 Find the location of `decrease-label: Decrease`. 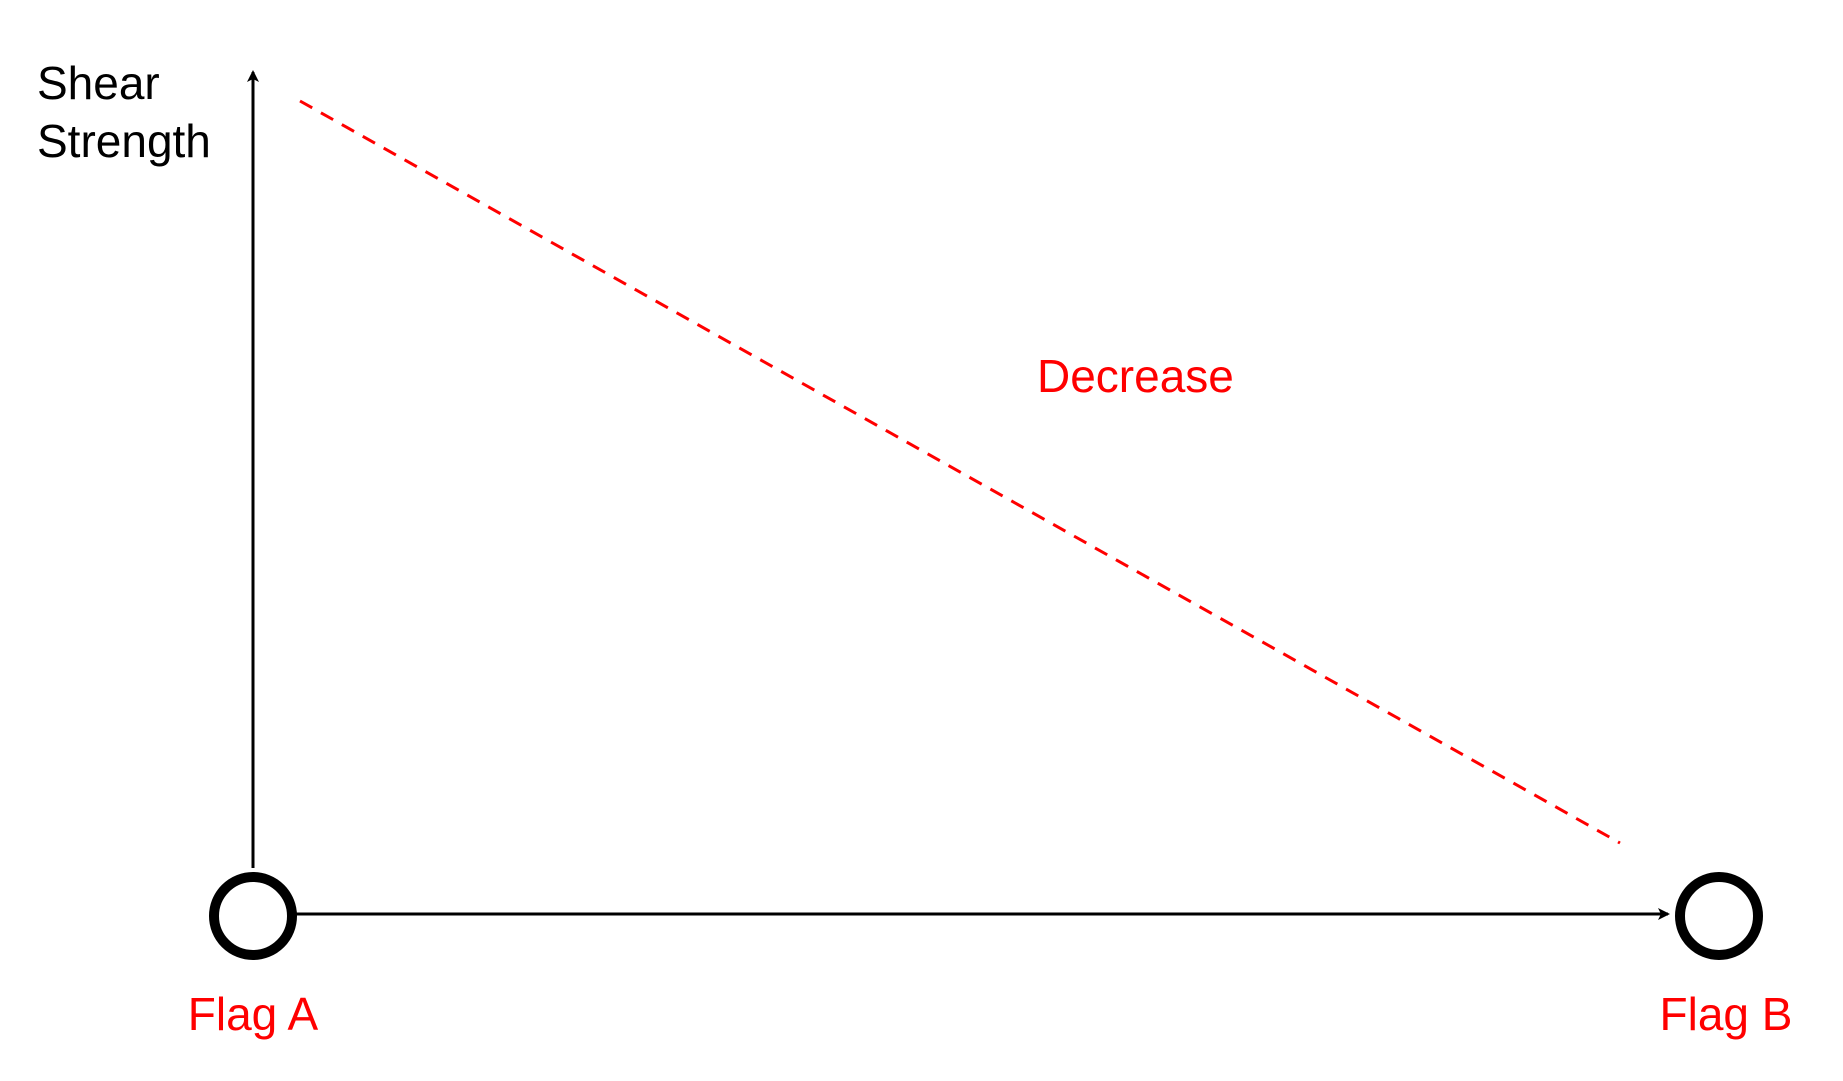

decrease-label: Decrease is located at coordinates (1135, 376).